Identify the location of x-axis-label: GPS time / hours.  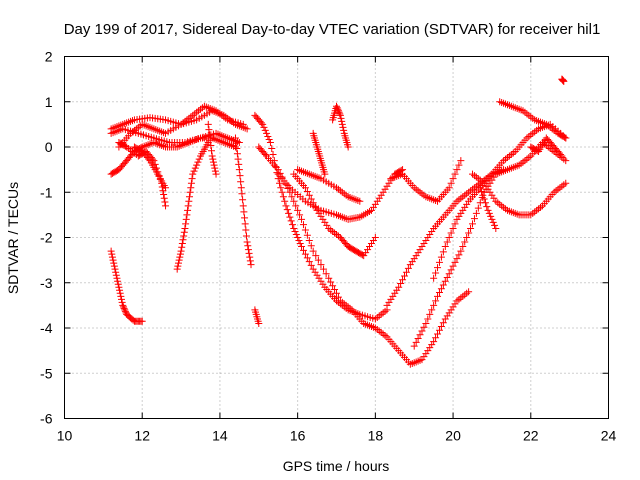
(336, 466).